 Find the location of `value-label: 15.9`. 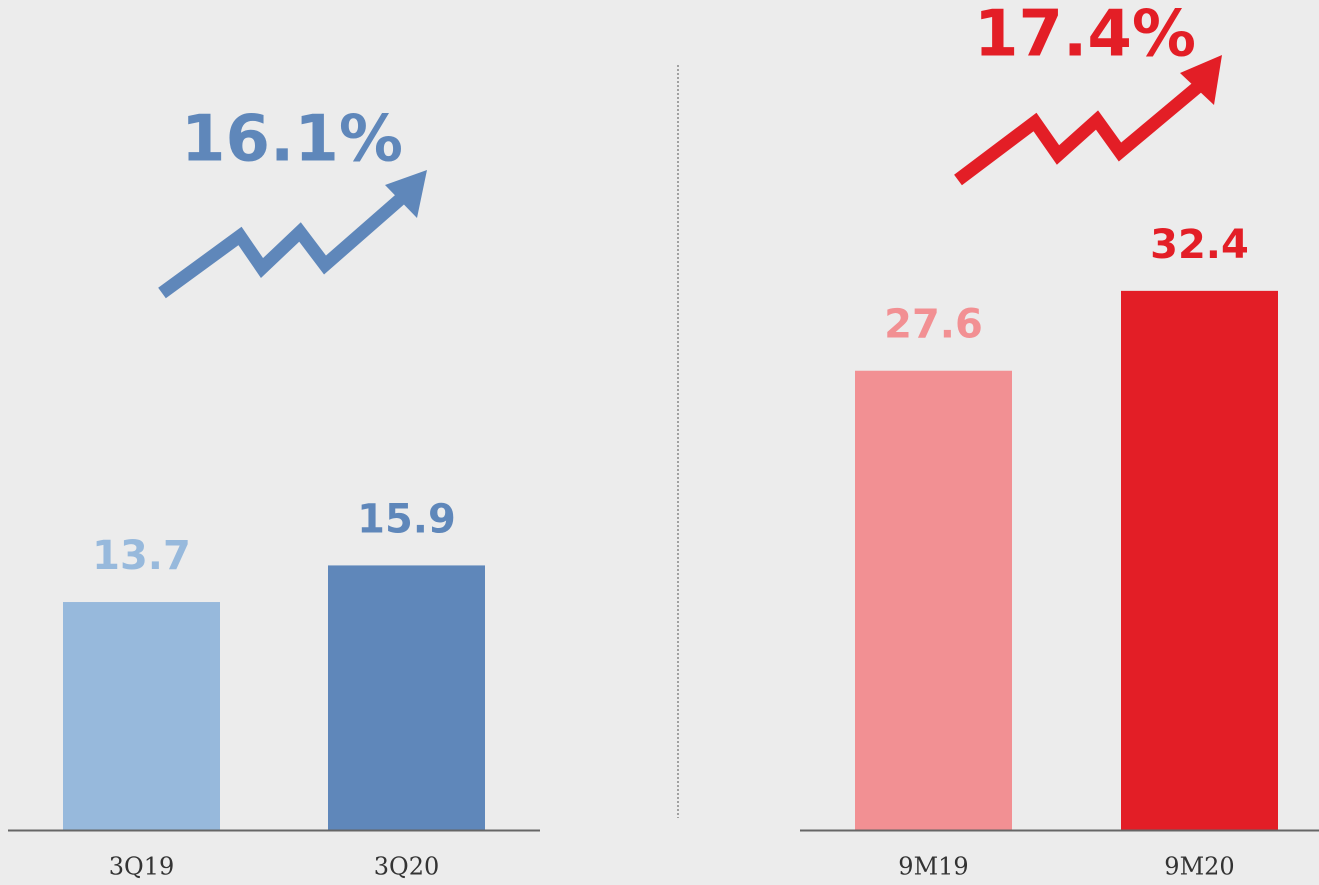

value-label: 15.9 is located at coordinates (406, 519).